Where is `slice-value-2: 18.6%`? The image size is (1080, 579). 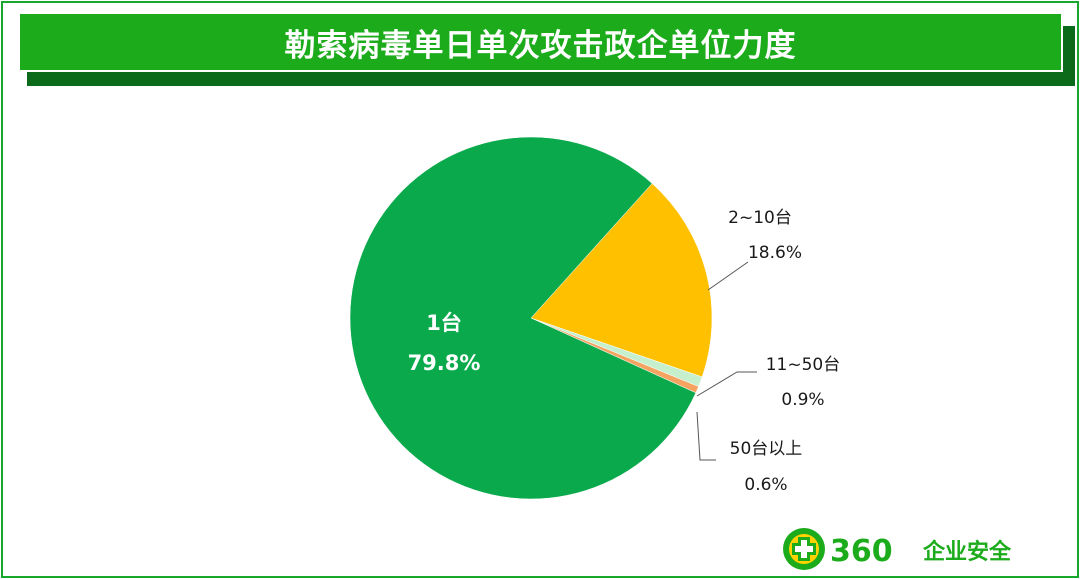
slice-value-2: 18.6% is located at coordinates (775, 253).